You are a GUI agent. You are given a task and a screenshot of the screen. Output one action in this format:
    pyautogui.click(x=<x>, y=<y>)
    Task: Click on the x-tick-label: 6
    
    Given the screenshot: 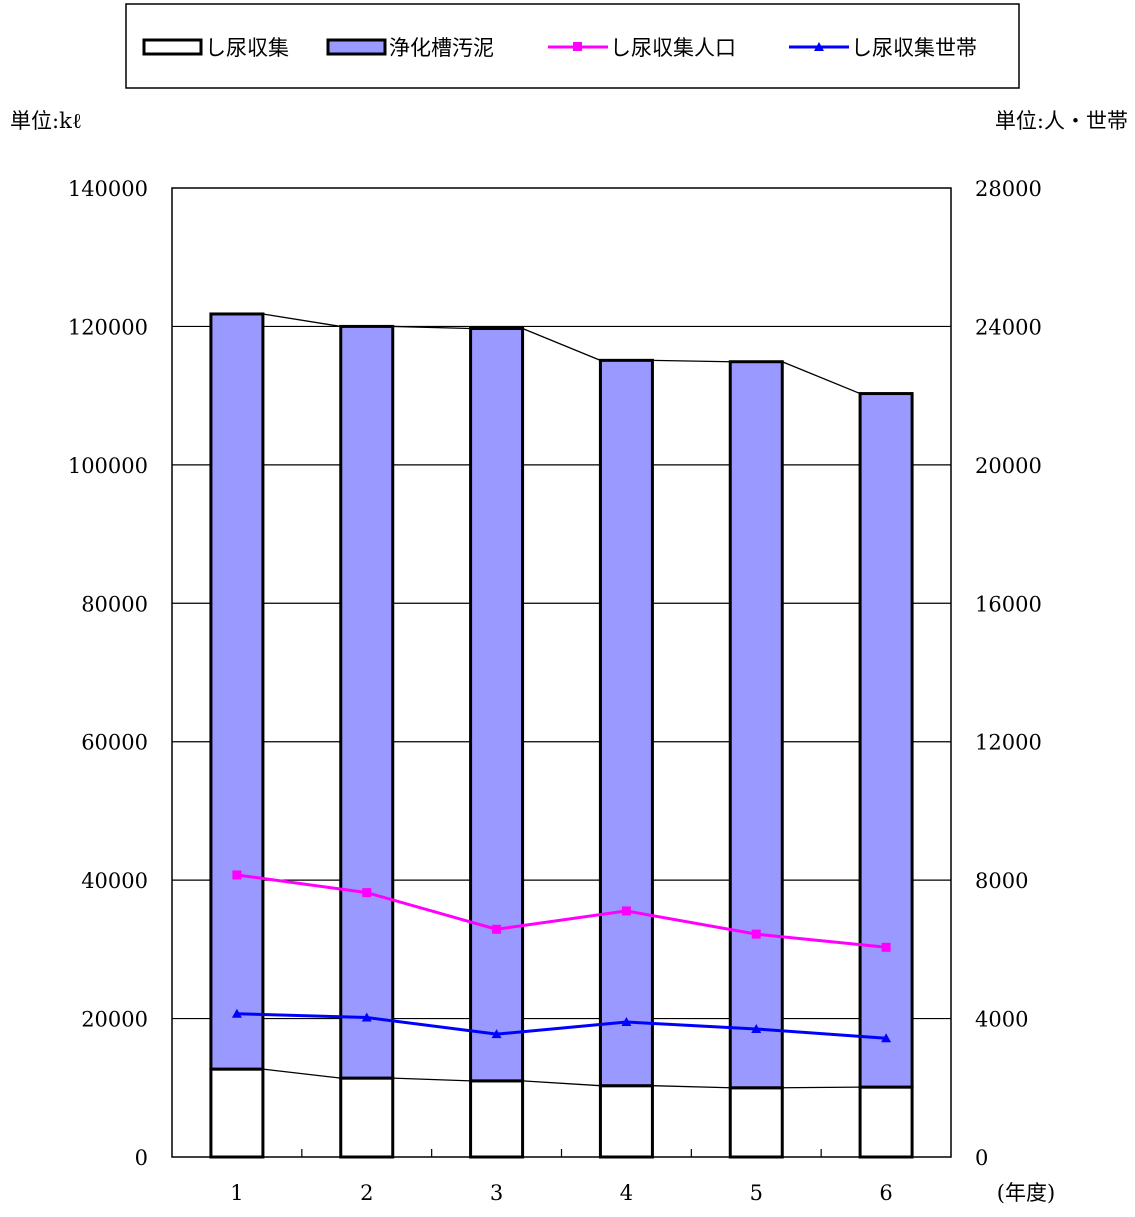 What is the action you would take?
    pyautogui.click(x=885, y=1193)
    